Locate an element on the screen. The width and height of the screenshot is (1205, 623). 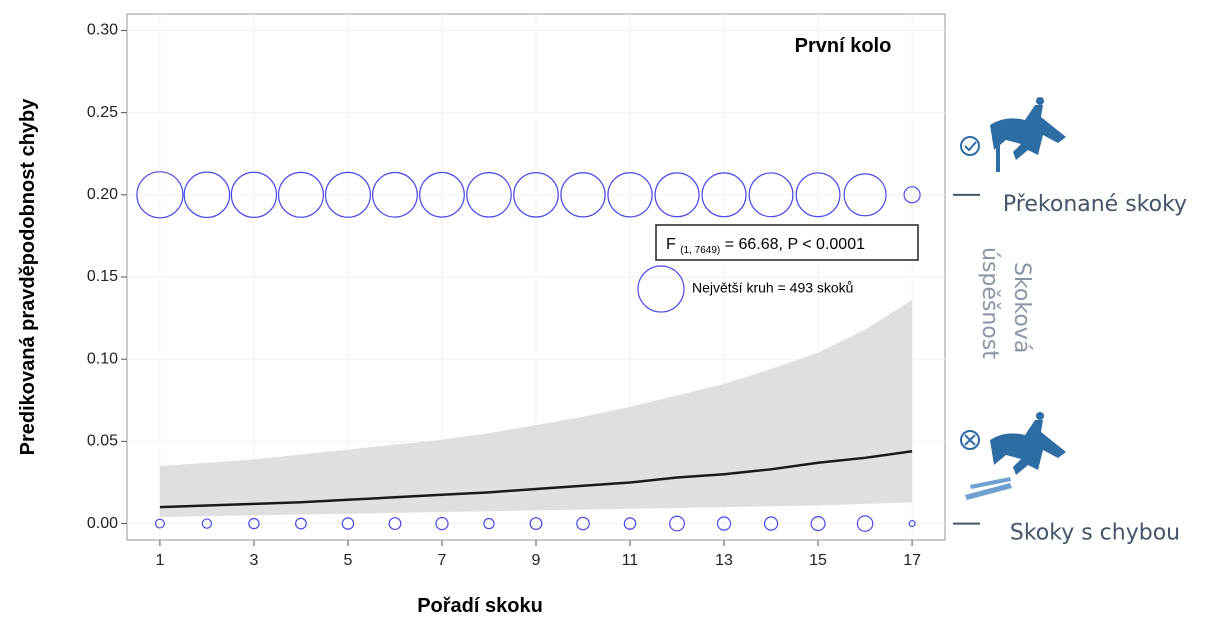
size-legend-label: Největší kruh = 493 skoků is located at coordinates (772, 288).